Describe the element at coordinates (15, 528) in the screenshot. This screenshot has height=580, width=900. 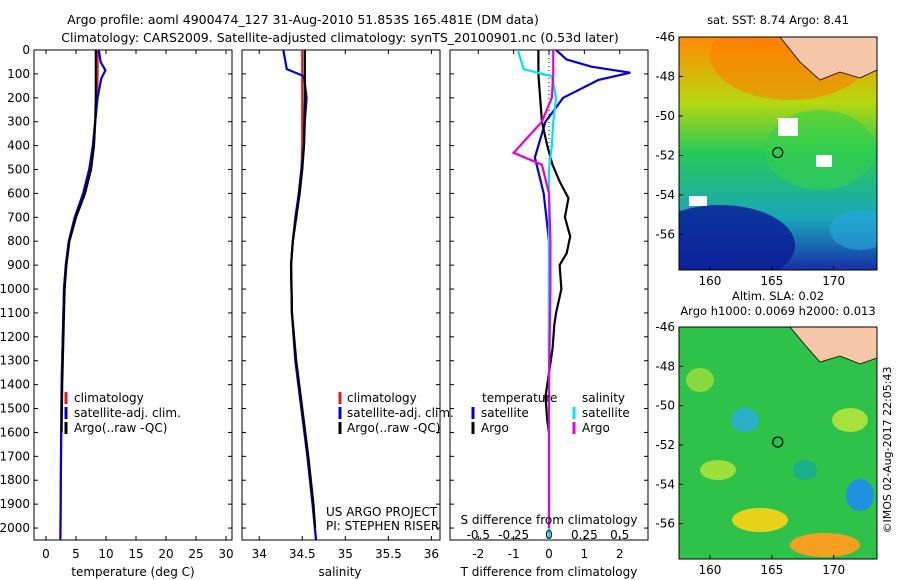
I see `y-tick-label: 2000` at that location.